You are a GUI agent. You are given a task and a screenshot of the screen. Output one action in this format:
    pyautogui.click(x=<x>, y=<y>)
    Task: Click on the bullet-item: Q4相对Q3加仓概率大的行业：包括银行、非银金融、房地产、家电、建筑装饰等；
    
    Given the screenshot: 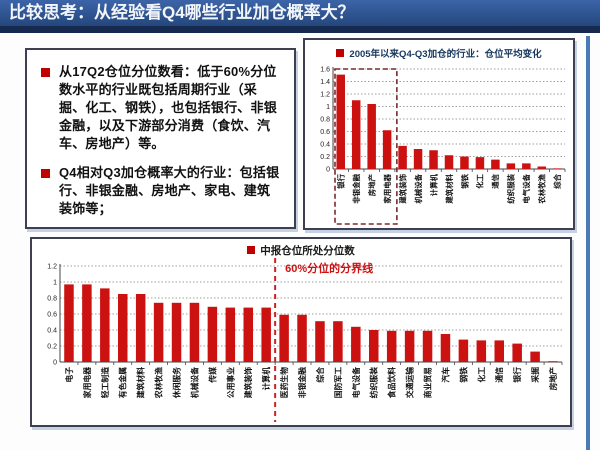 What is the action you would take?
    pyautogui.click(x=161, y=191)
    